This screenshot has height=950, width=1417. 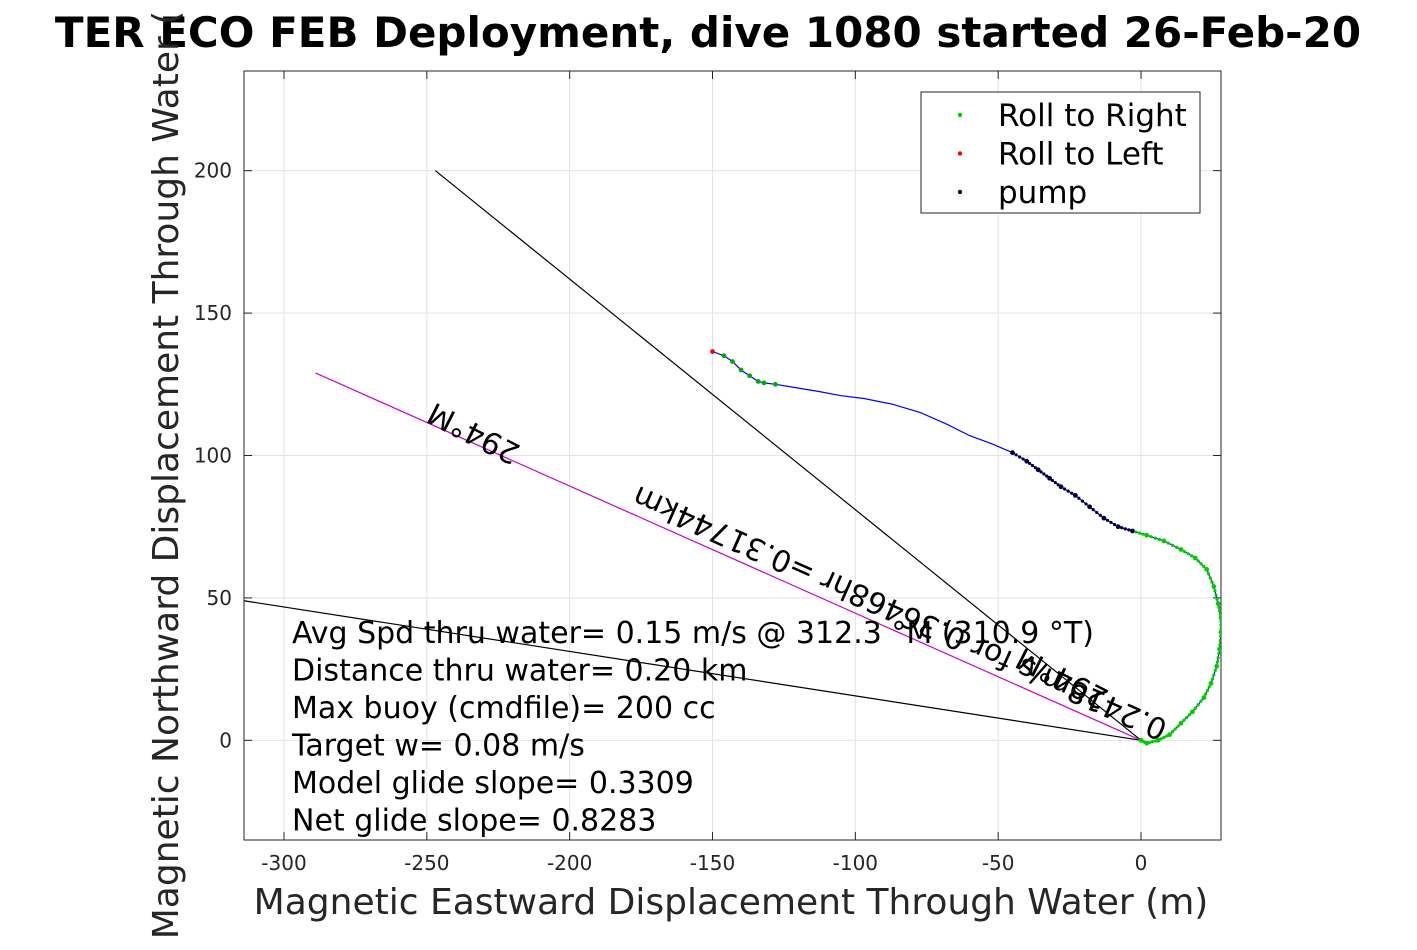 I want to click on y-tick-label: 200, so click(x=213, y=171).